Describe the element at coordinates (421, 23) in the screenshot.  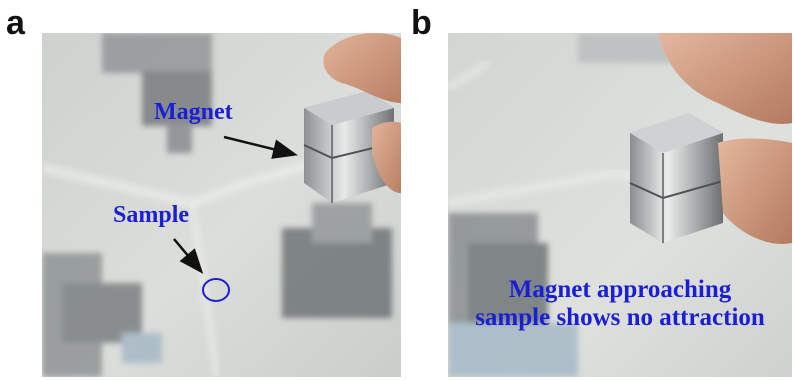
I see `panel-label-b: b` at that location.